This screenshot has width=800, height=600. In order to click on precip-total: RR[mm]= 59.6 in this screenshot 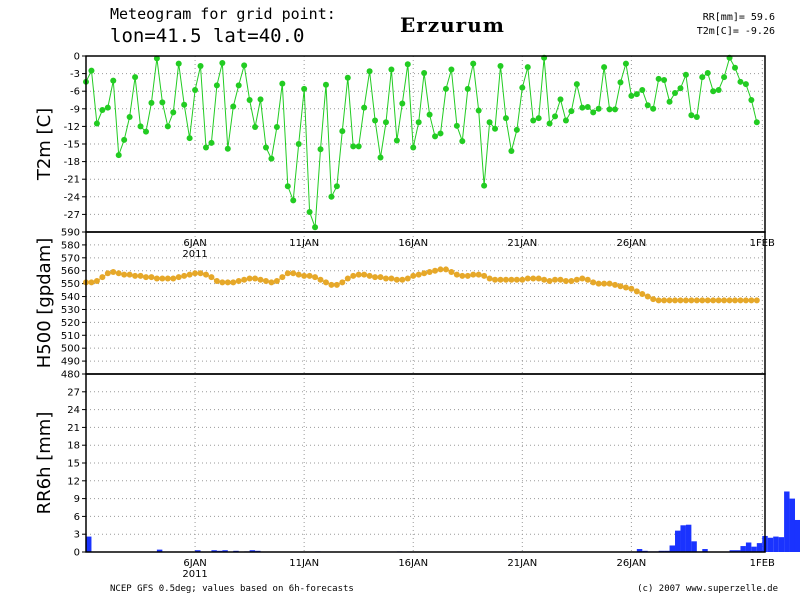, I will do `click(738, 17)`.